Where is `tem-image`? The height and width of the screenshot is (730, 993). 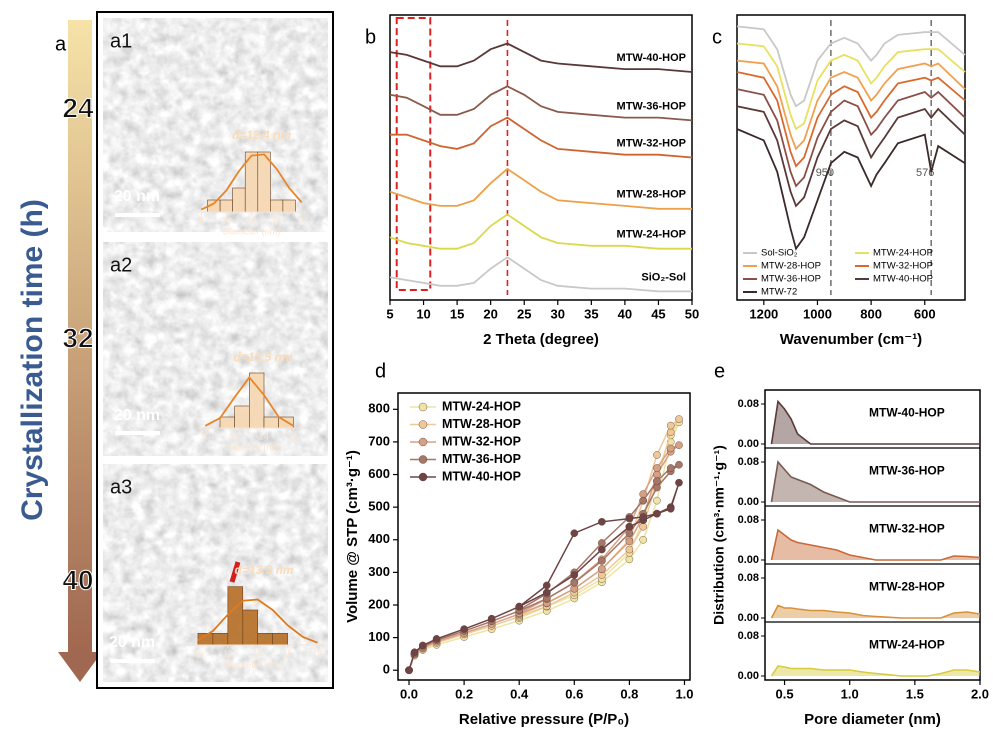 tem-image is located at coordinates (215, 125).